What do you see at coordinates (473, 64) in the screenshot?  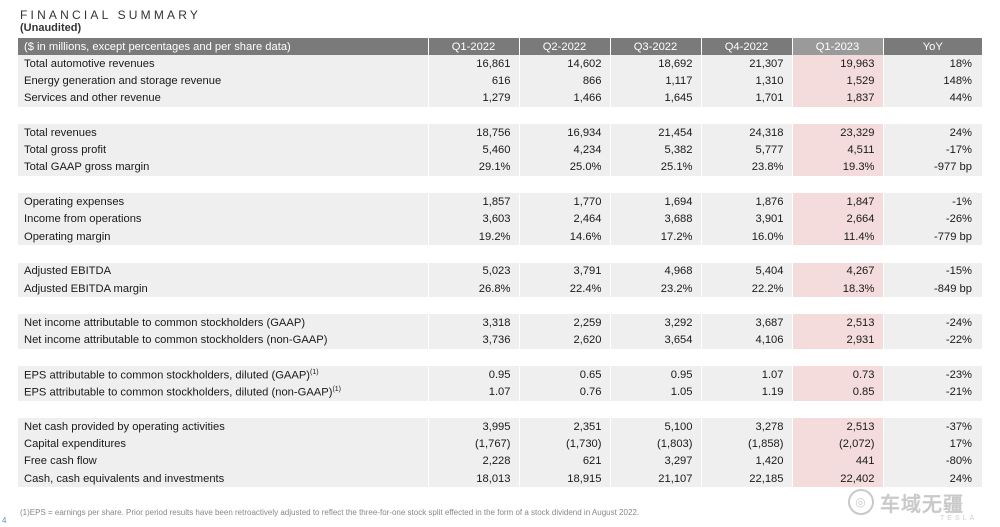 I see `quarter-value-cell: 16,861` at bounding box center [473, 64].